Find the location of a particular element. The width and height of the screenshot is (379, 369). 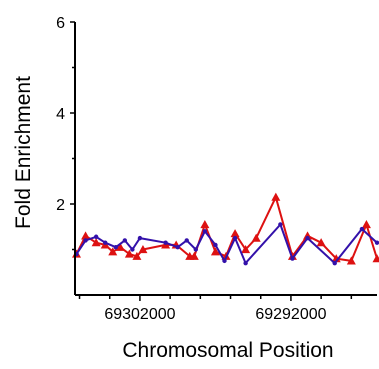

y-tick-label: 2 is located at coordinates (60, 205).